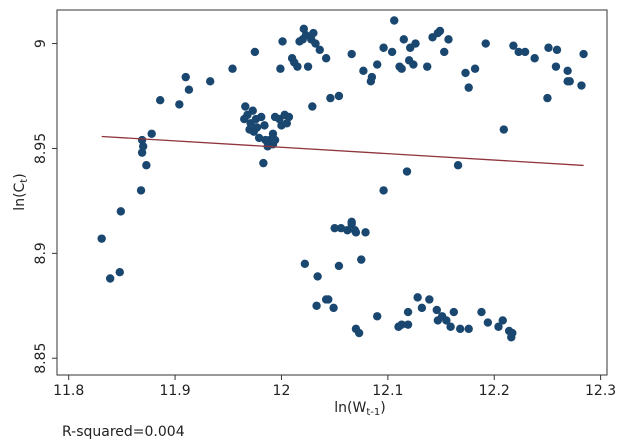 Image resolution: width=620 pixels, height=443 pixels. Describe the element at coordinates (494, 391) in the screenshot. I see `x-tick-label: 12.2` at that location.